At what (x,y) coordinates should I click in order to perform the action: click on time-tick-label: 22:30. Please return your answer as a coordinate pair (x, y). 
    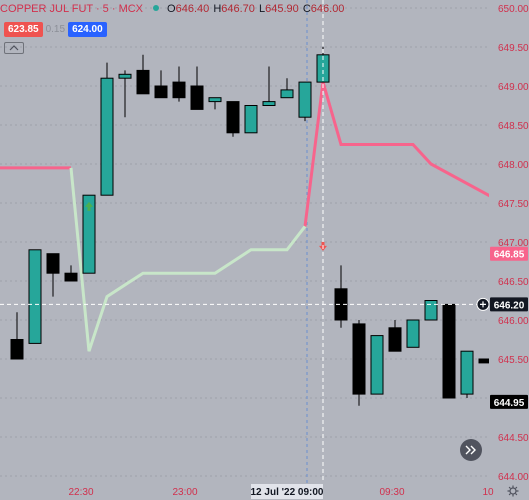
    Looking at the image, I should click on (80, 492).